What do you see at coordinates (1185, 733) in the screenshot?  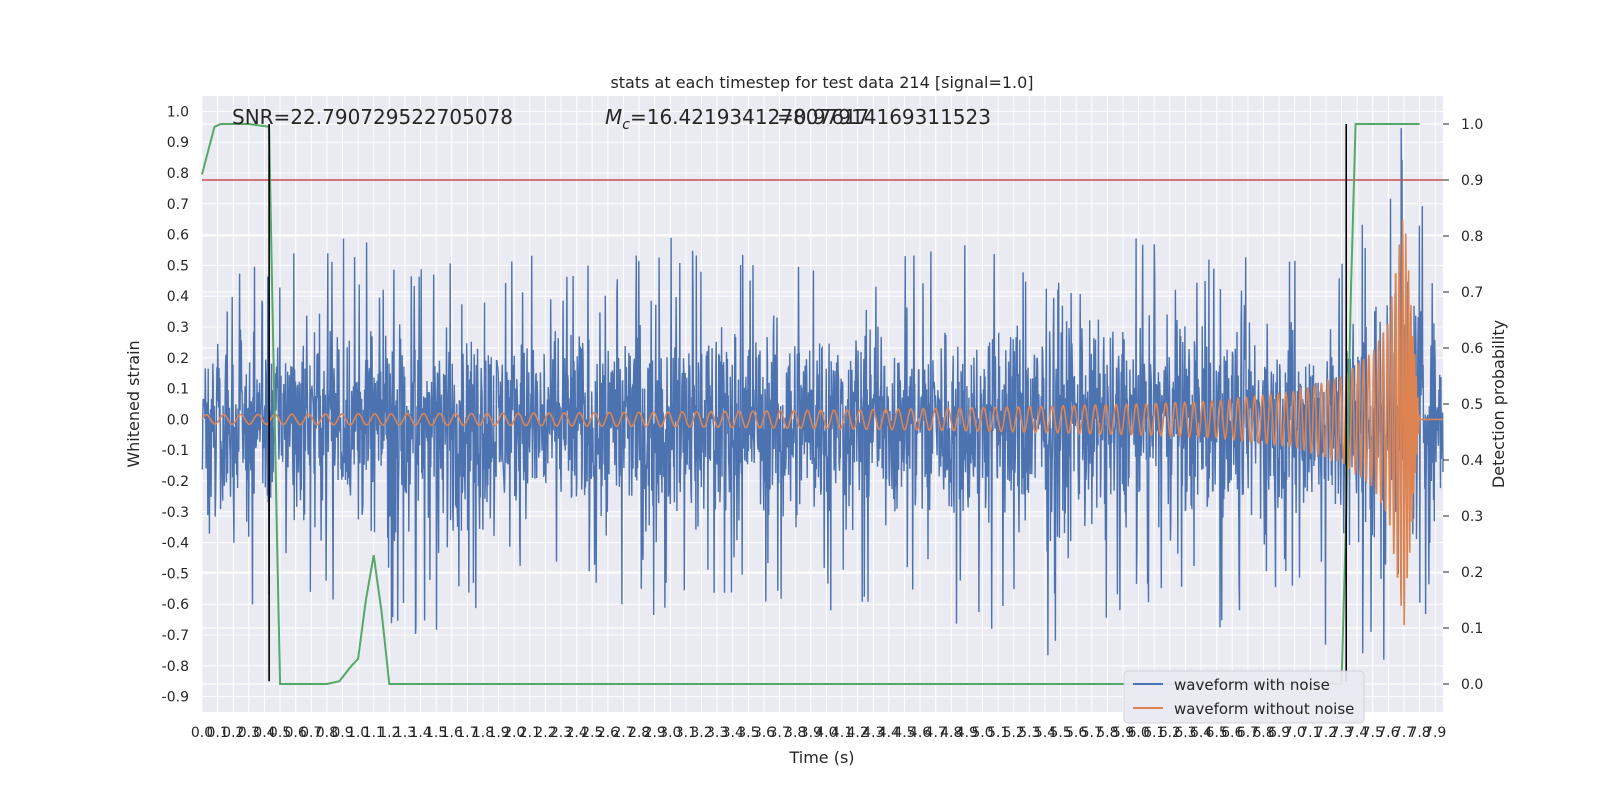 I see `x-tick-label: 6.3` at bounding box center [1185, 733].